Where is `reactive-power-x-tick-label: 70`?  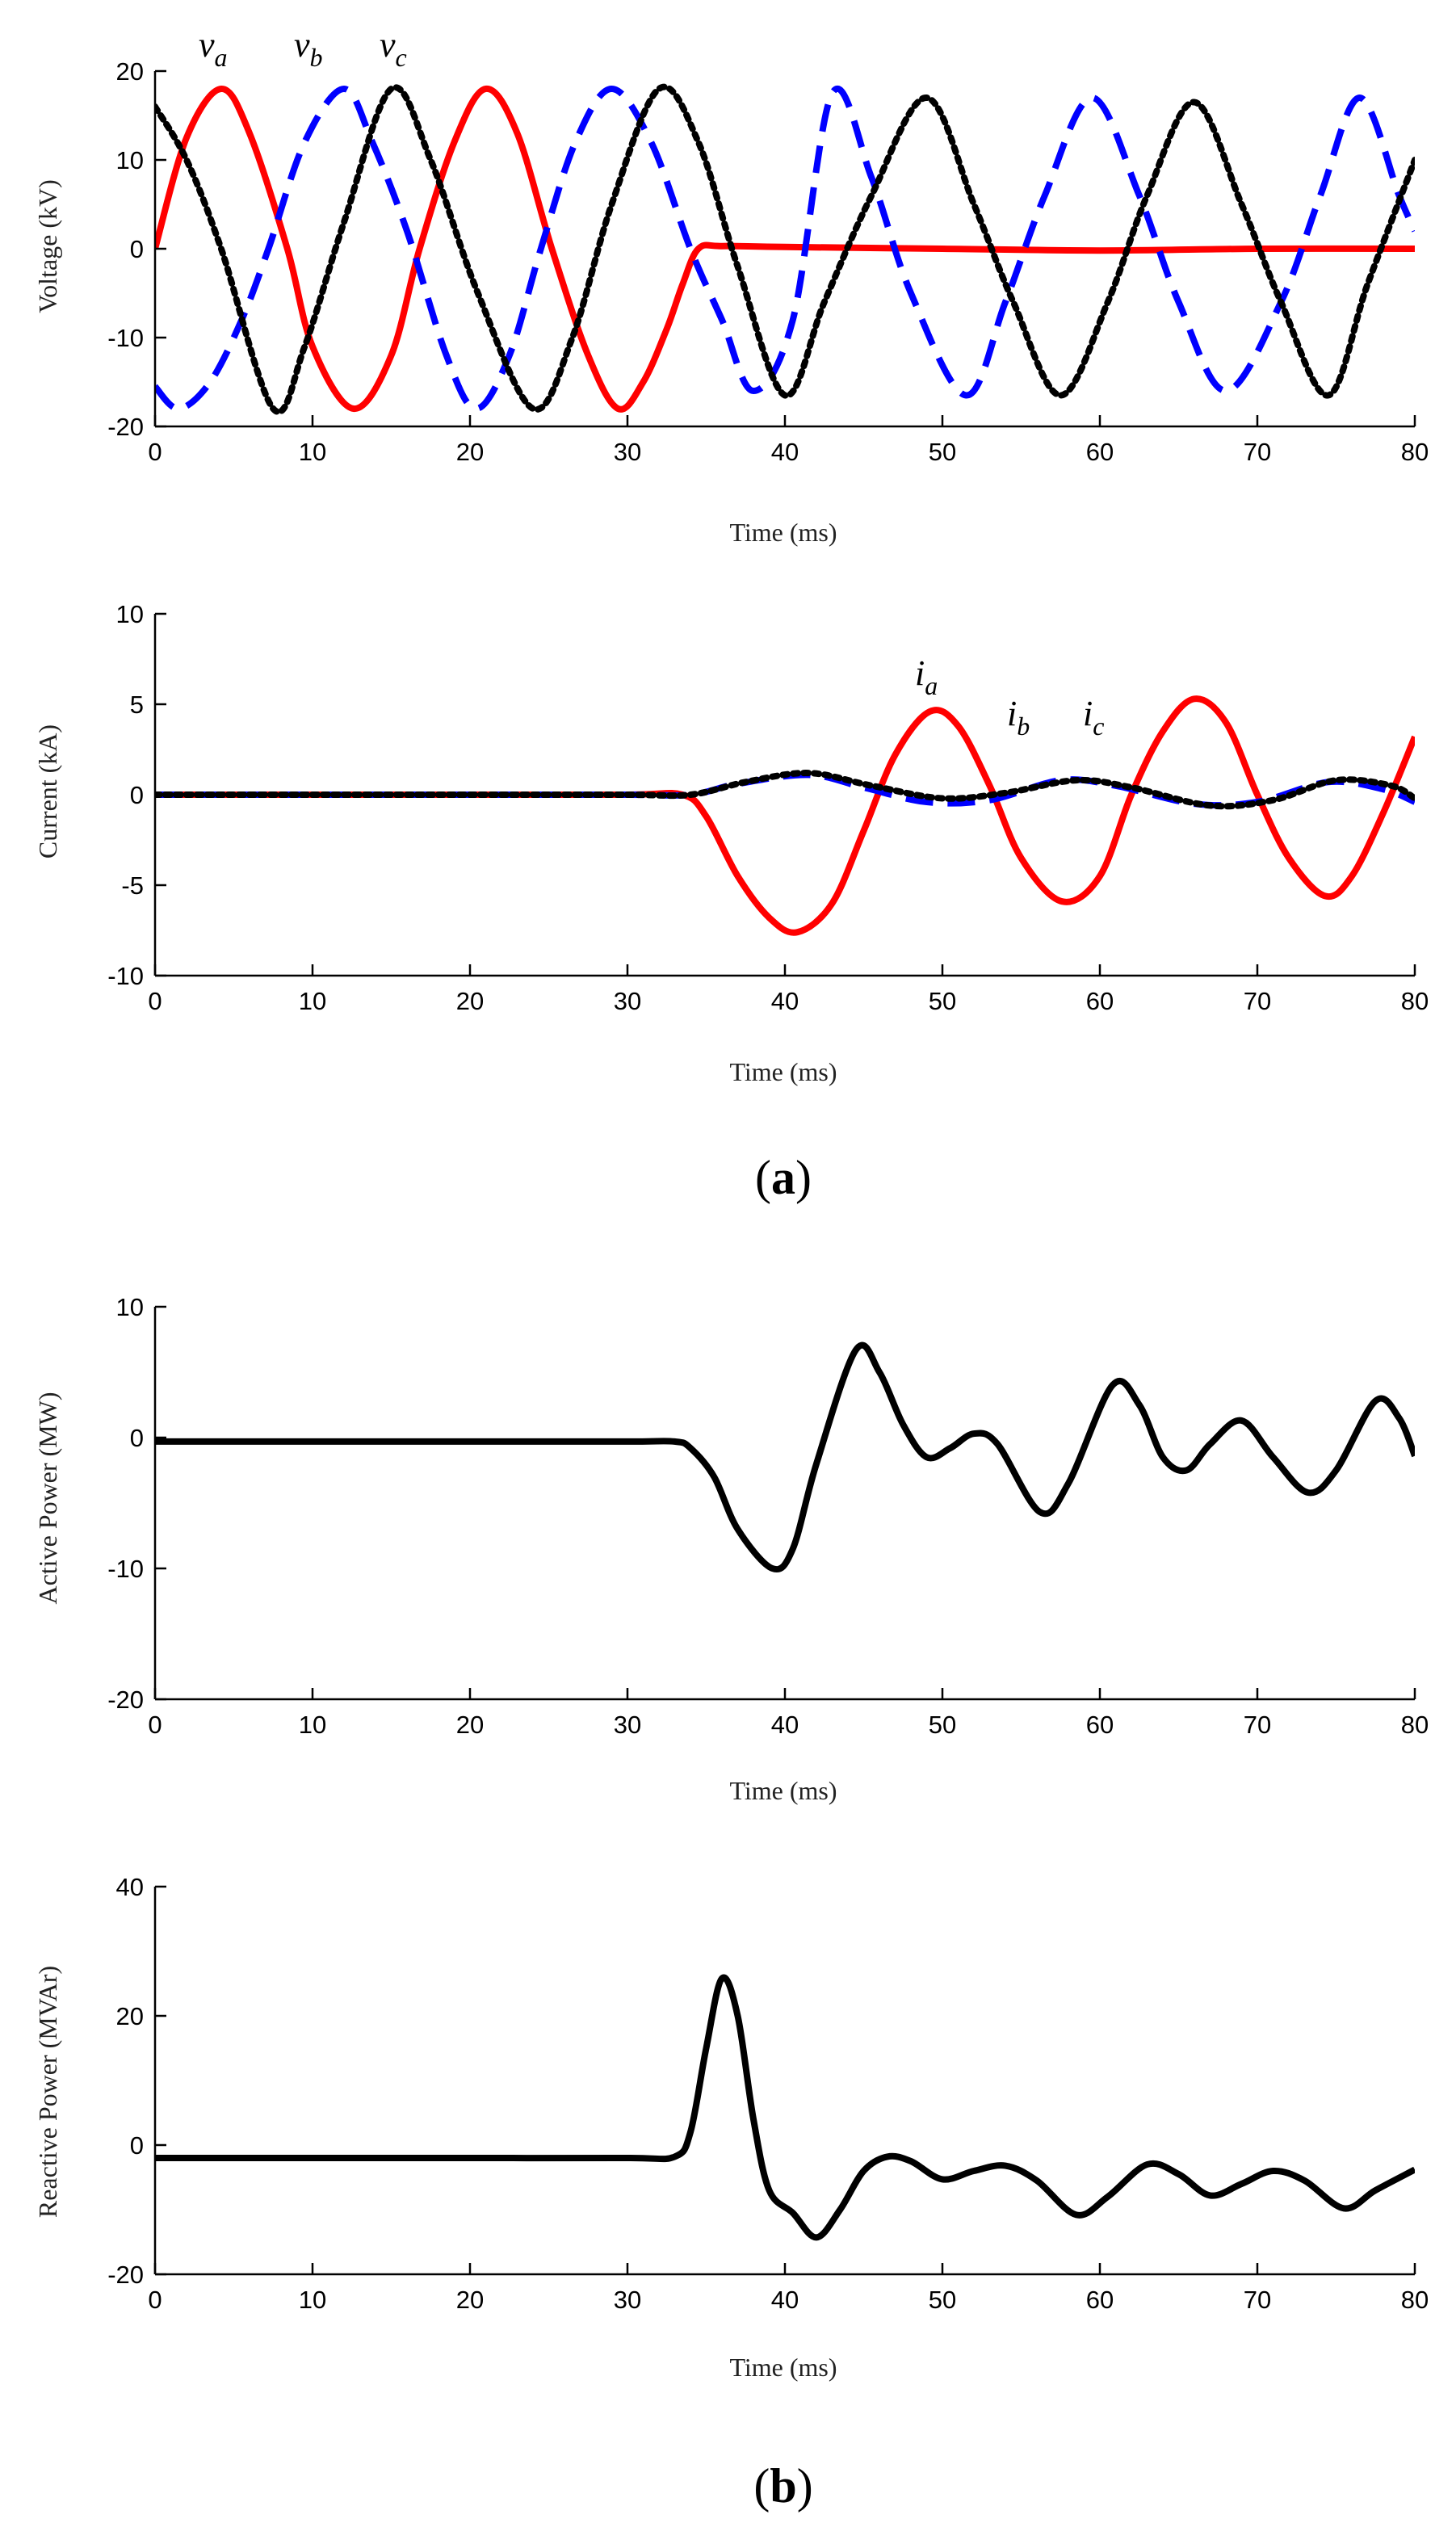 reactive-power-x-tick-label: 70 is located at coordinates (1257, 2300).